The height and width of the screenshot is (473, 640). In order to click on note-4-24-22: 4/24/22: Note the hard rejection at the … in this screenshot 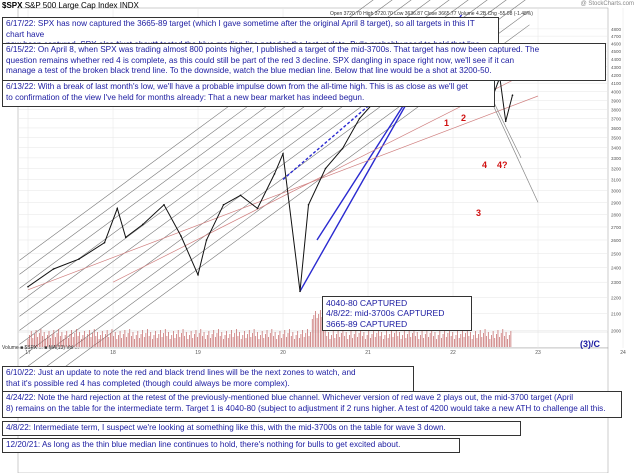, I will do `click(312, 404)`.